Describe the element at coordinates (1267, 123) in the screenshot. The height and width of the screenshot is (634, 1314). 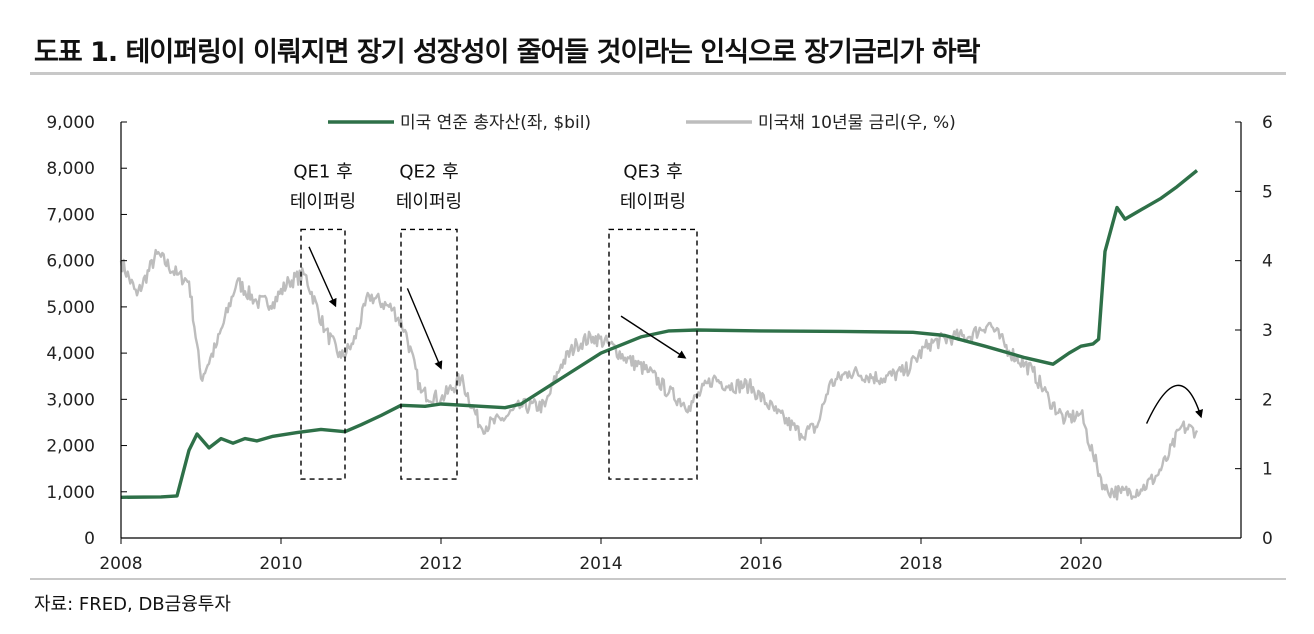
I see `y-right-tick-label: 6` at that location.